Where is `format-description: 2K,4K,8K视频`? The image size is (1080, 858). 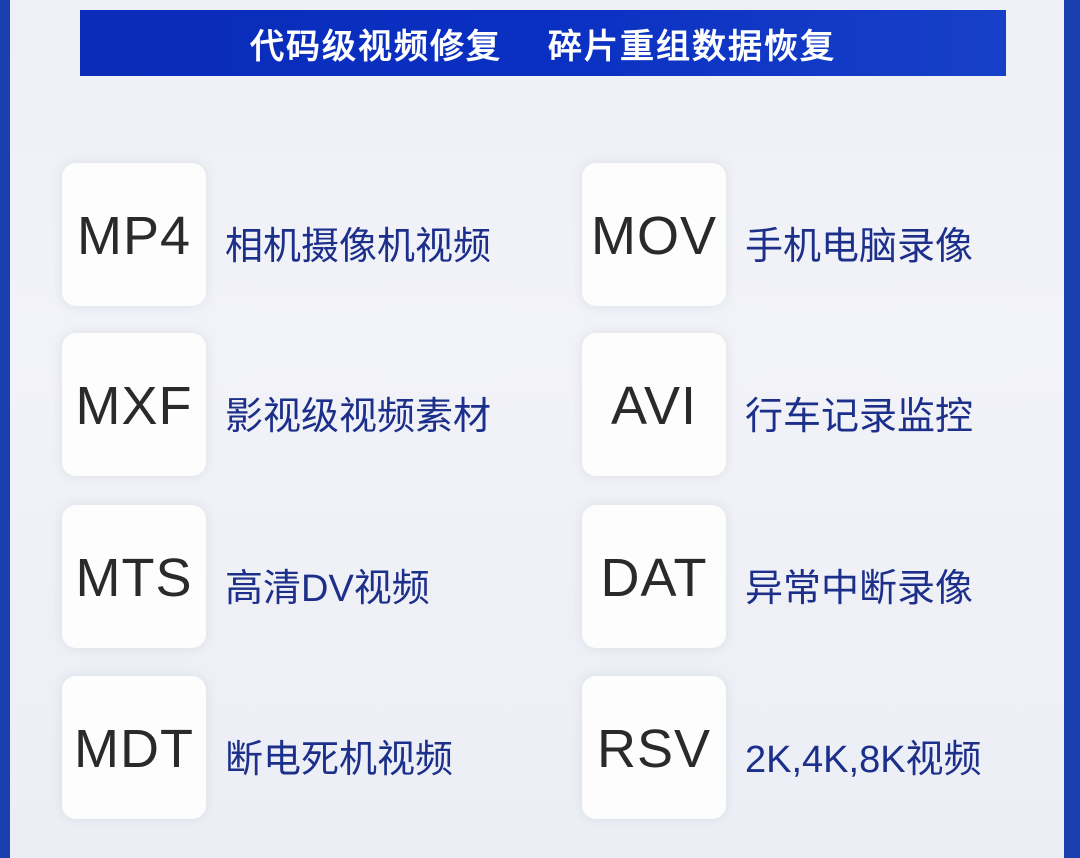
format-description: 2K,4K,8K视频 is located at coordinates (863, 760).